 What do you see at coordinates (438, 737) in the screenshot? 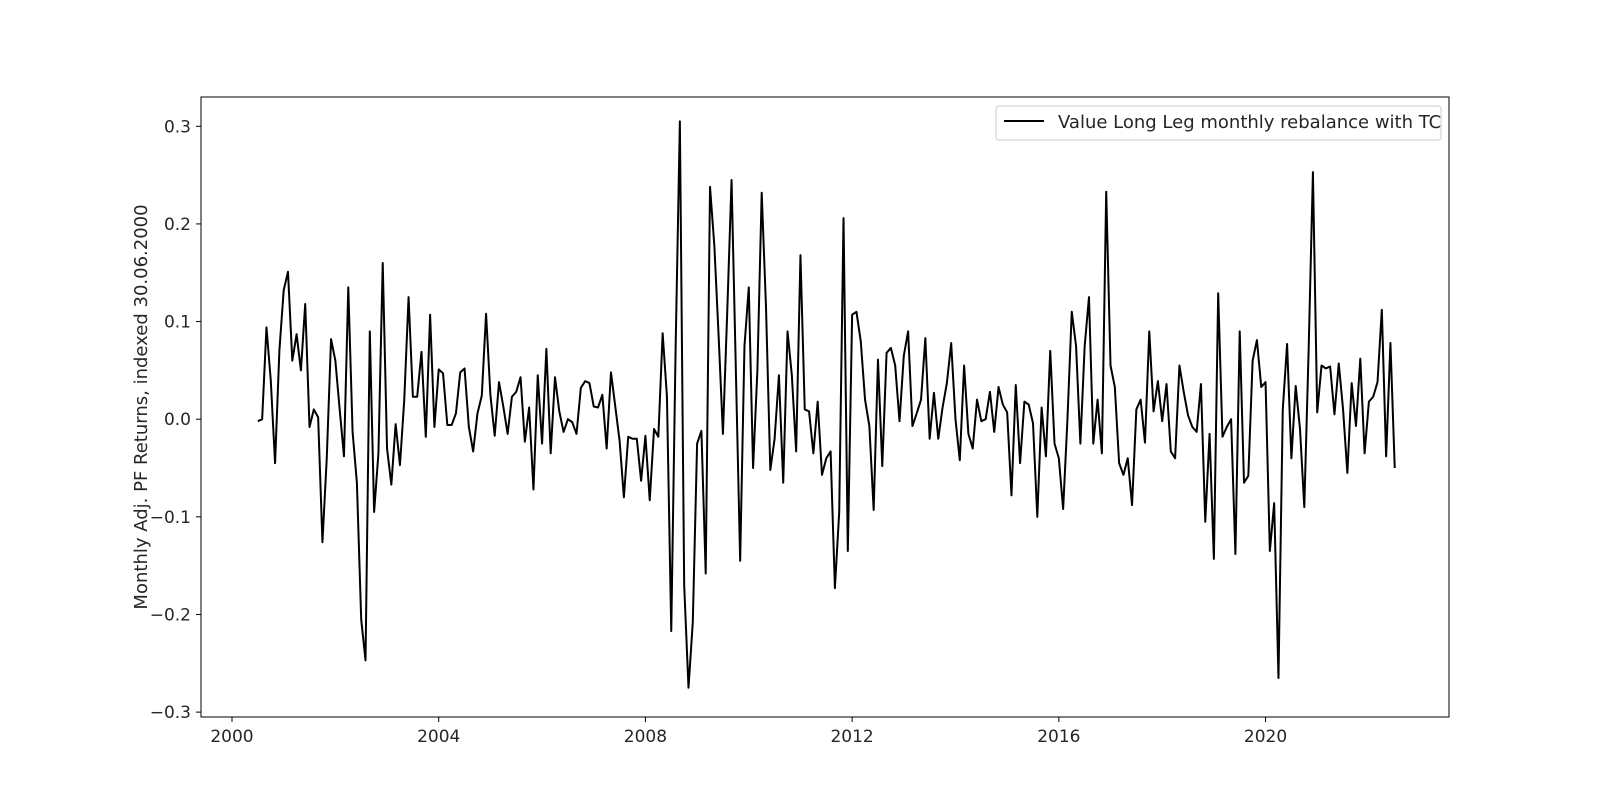
I see `x-tick-label: 2004` at bounding box center [438, 737].